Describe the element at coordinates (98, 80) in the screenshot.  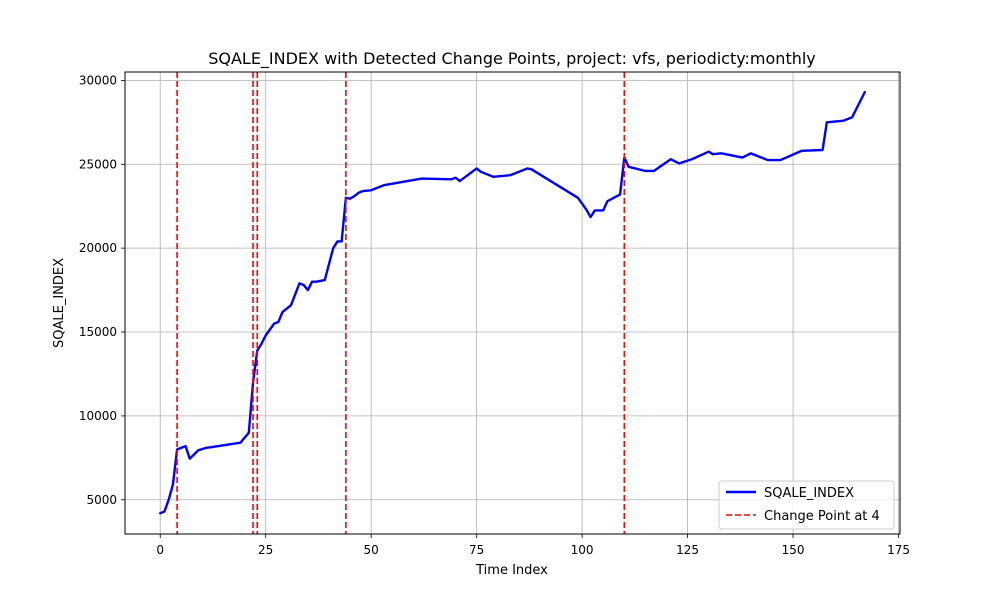
I see `y-tick-label: 30000` at that location.